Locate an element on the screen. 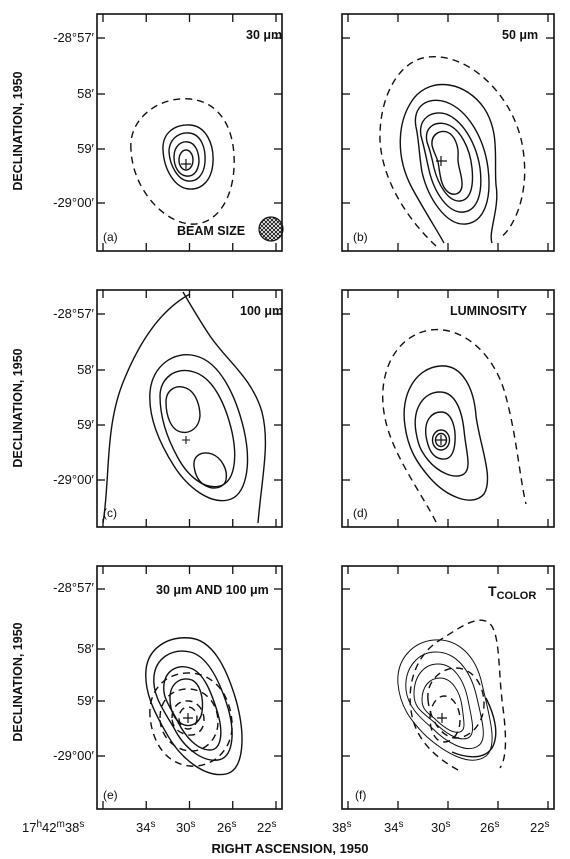 The height and width of the screenshot is (859, 570). panel-d-label: (d) is located at coordinates (360, 513).